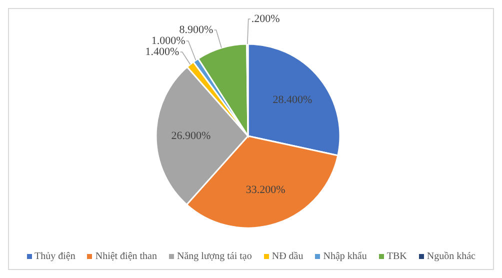 The width and height of the screenshot is (502, 278). I want to click on data-label: 26.900%, so click(191, 136).